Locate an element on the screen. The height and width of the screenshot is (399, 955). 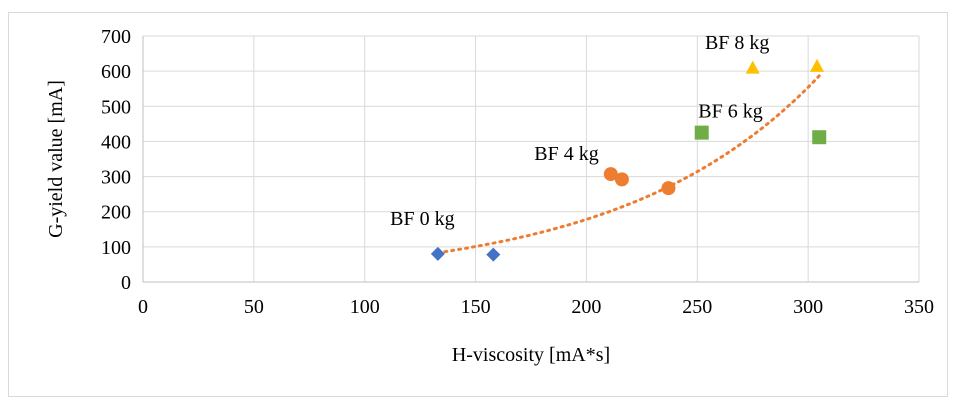
annotation-label: BF 8 kg is located at coordinates (737, 43).